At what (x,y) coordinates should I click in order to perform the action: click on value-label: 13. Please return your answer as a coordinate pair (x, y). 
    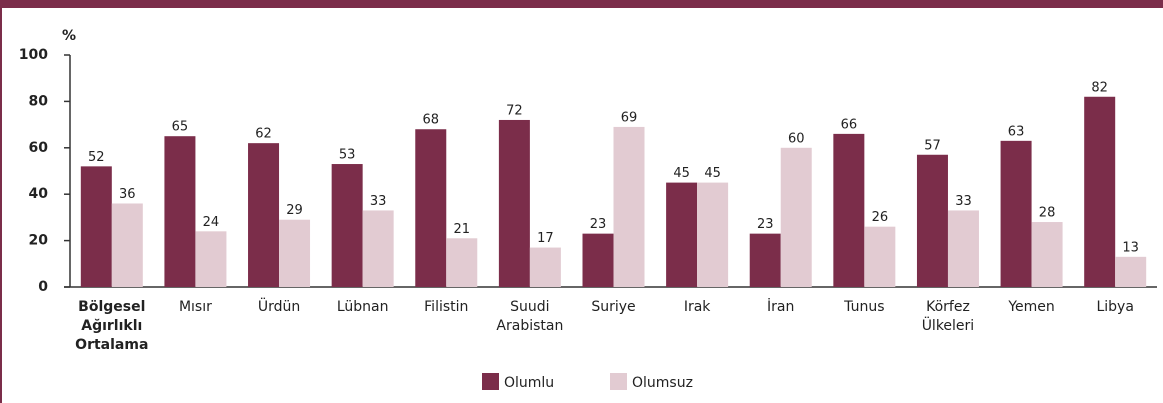
    Looking at the image, I should click on (1130, 247).